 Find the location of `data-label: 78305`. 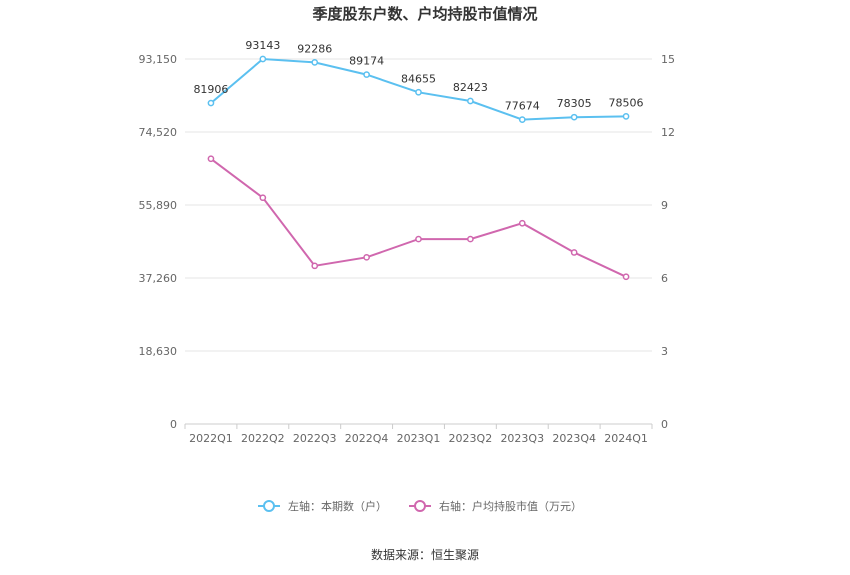

data-label: 78305 is located at coordinates (574, 103).